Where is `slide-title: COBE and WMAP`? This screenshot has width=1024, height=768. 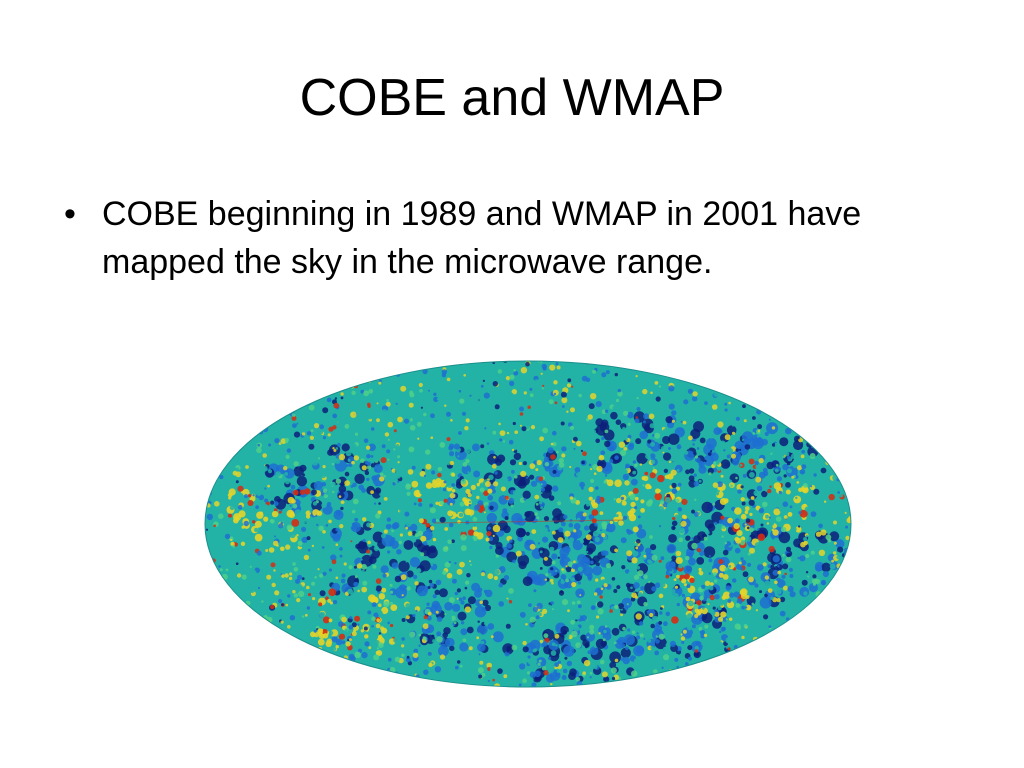
slide-title: COBE and WMAP is located at coordinates (512, 98).